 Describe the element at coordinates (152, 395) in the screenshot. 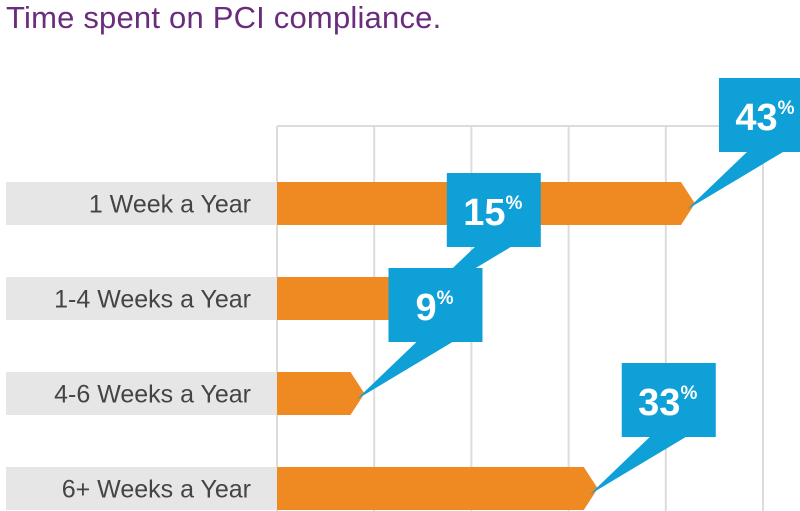

I see `category-label: 4-6 Weeks a Year` at that location.